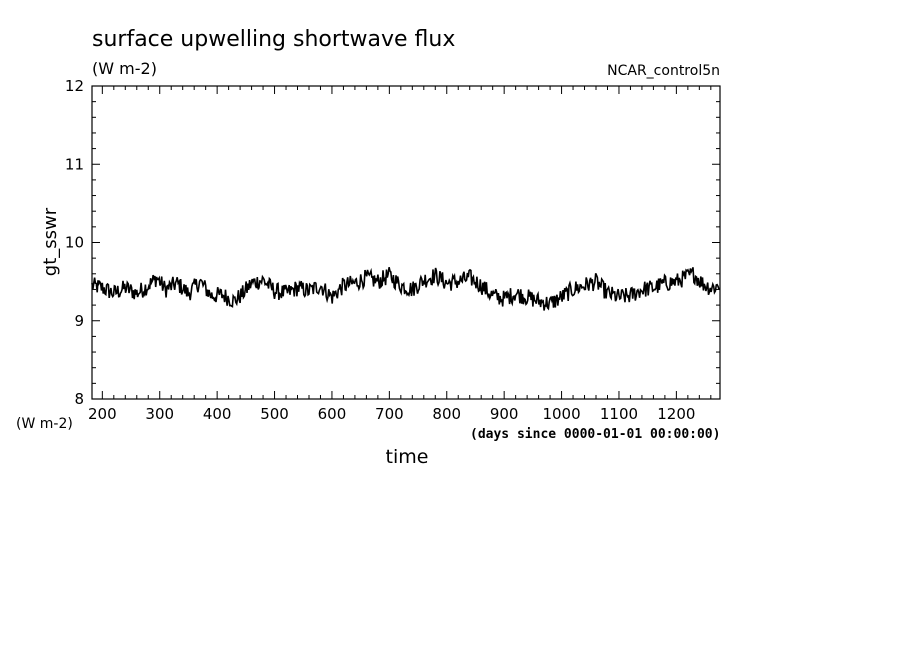 This screenshot has height=654, width=904. Describe the element at coordinates (74, 164) in the screenshot. I see `y-tick-label: 11` at that location.